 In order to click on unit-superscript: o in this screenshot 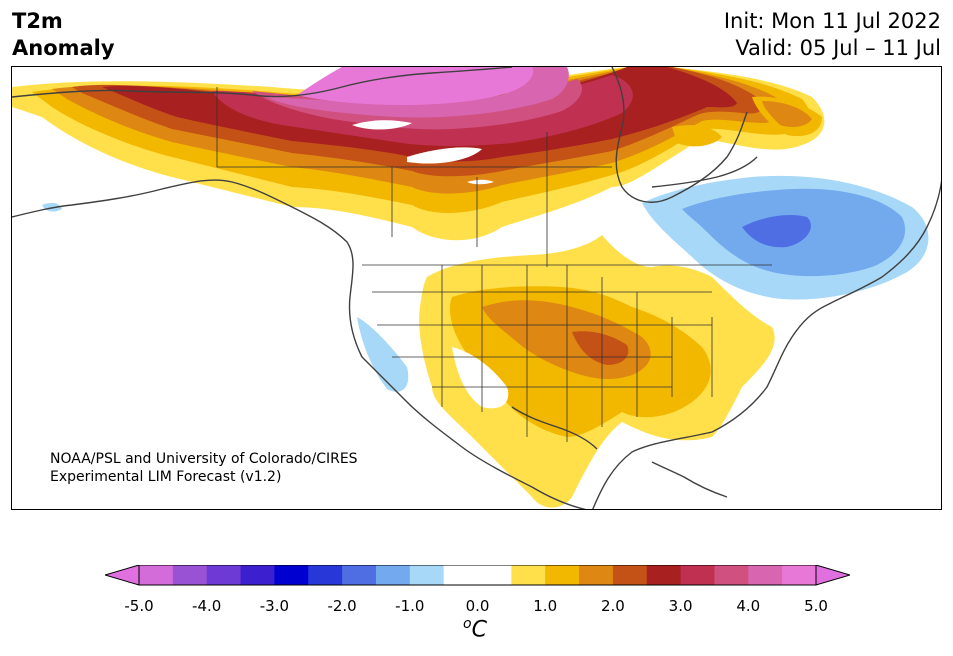, I will do `click(467, 624)`.